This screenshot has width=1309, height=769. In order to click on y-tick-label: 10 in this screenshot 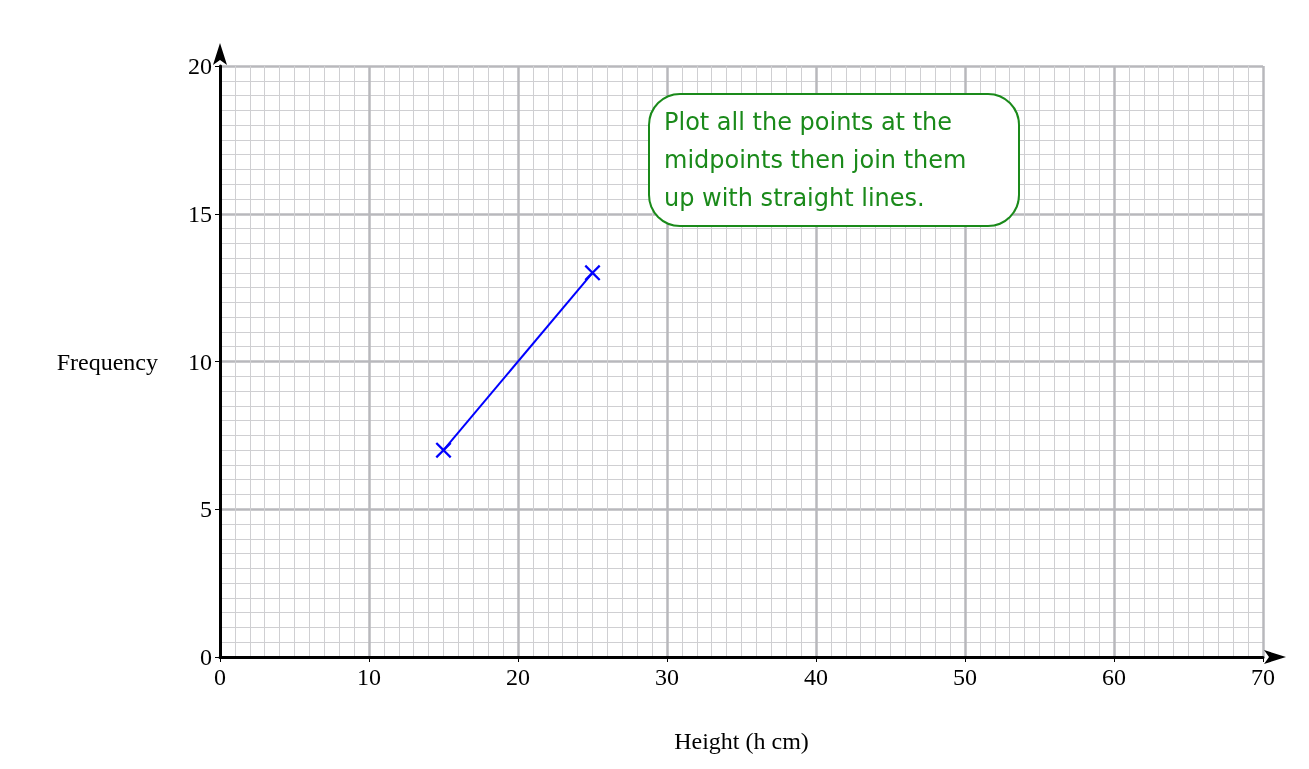, I will do `click(200, 361)`.